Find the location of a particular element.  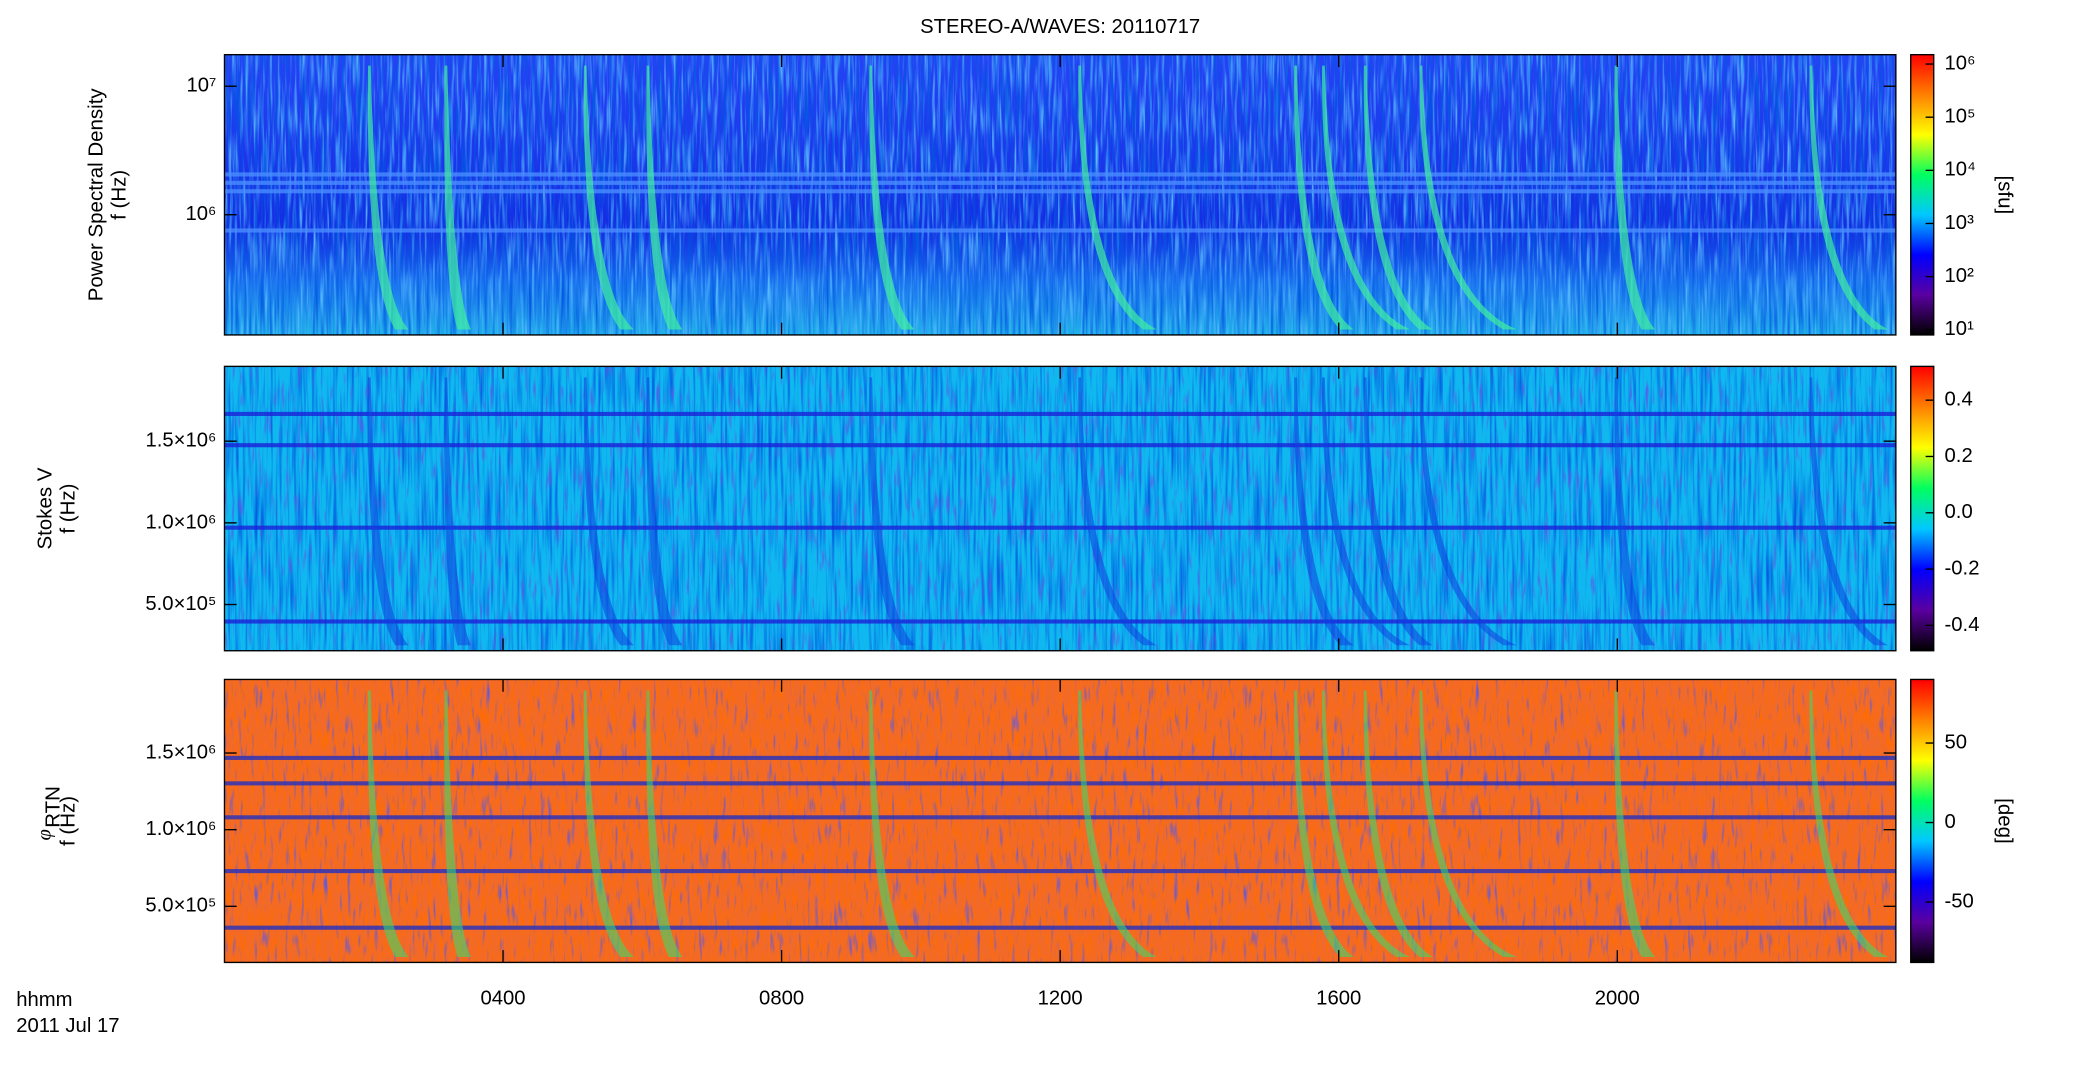

colorbar-tick-label: 50 is located at coordinates (1956, 742).